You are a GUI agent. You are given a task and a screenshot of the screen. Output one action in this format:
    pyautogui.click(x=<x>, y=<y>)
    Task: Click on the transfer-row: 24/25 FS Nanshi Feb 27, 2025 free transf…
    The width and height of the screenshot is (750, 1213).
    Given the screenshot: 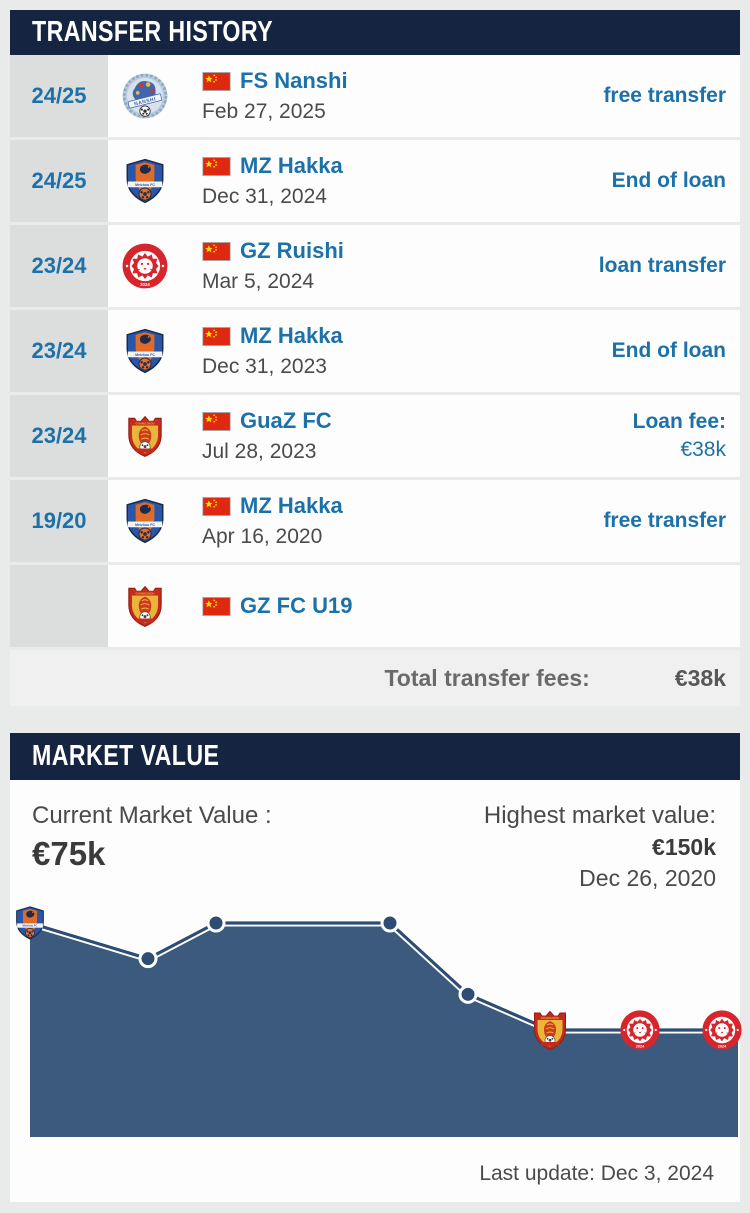 What is the action you would take?
    pyautogui.click(x=375, y=96)
    